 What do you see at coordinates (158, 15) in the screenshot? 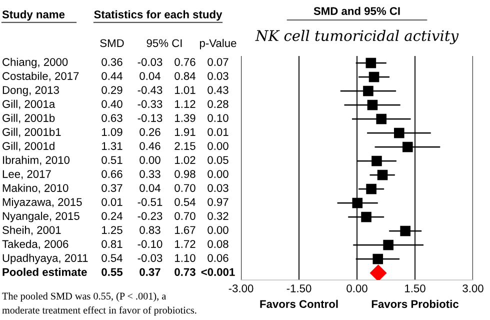
I see `chart-title: Statistics for each study` at bounding box center [158, 15].